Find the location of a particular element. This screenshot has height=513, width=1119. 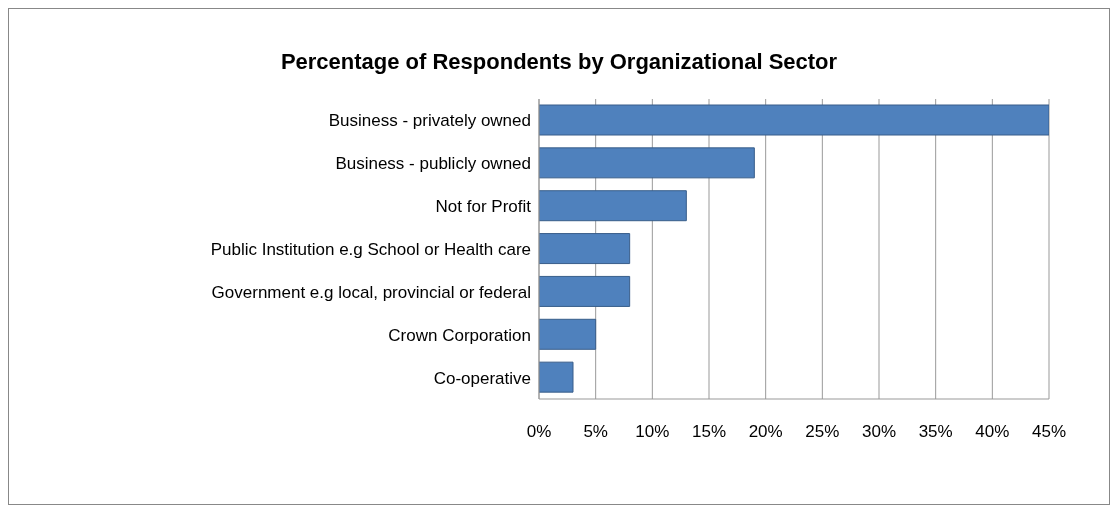

x-tick-label: 0% is located at coordinates (539, 432).